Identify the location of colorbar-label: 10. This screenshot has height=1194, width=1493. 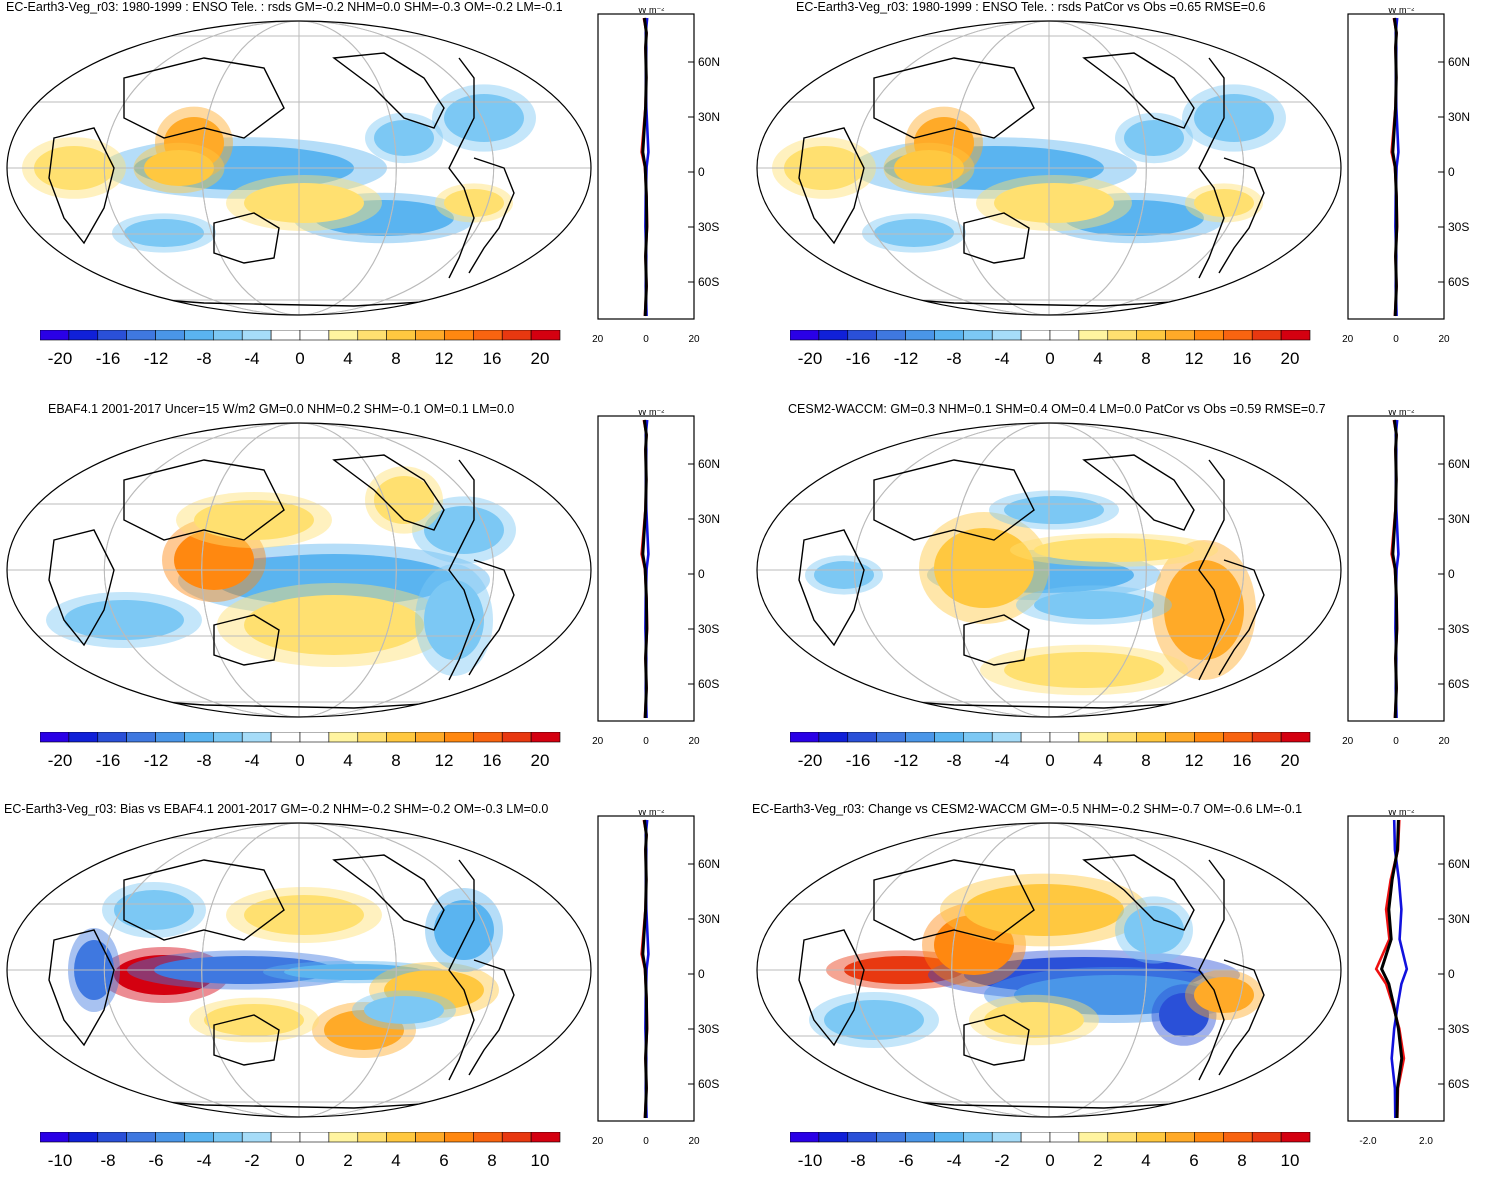
(1290, 1160).